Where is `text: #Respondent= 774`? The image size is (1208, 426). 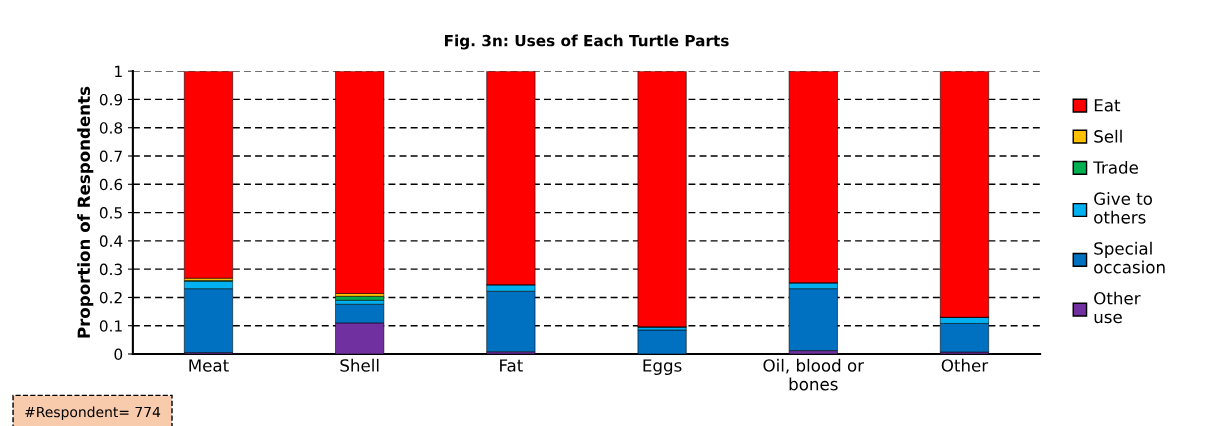 text: #Respondent= 774 is located at coordinates (93, 413).